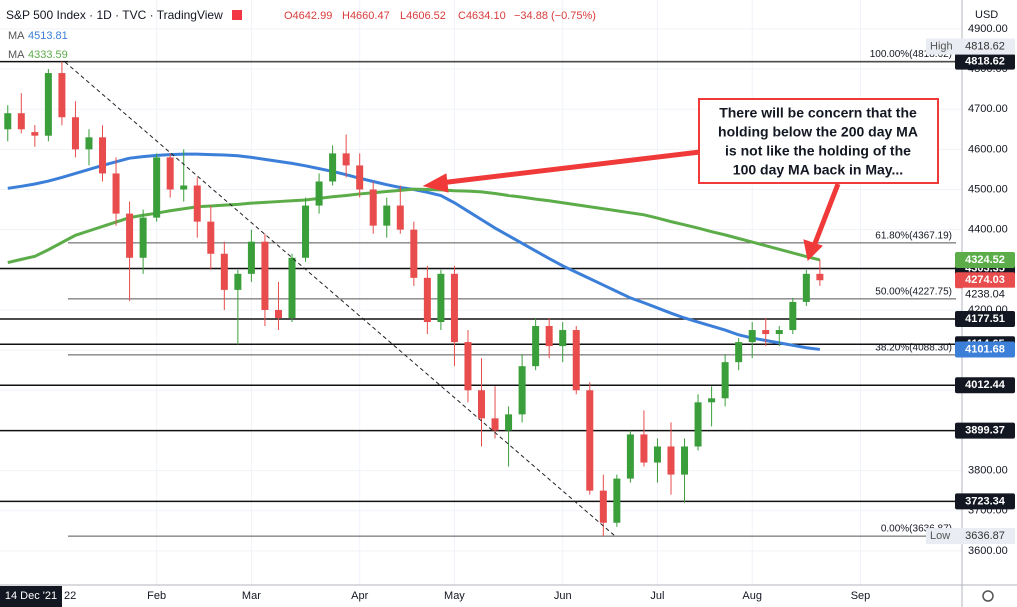  I want to click on y-tick-label: 3600.00, so click(988, 551).